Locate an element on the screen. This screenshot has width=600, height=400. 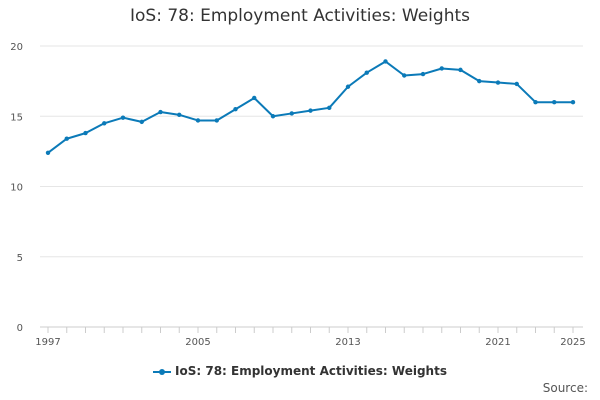
y-tick-label: 20 is located at coordinates (16, 47).